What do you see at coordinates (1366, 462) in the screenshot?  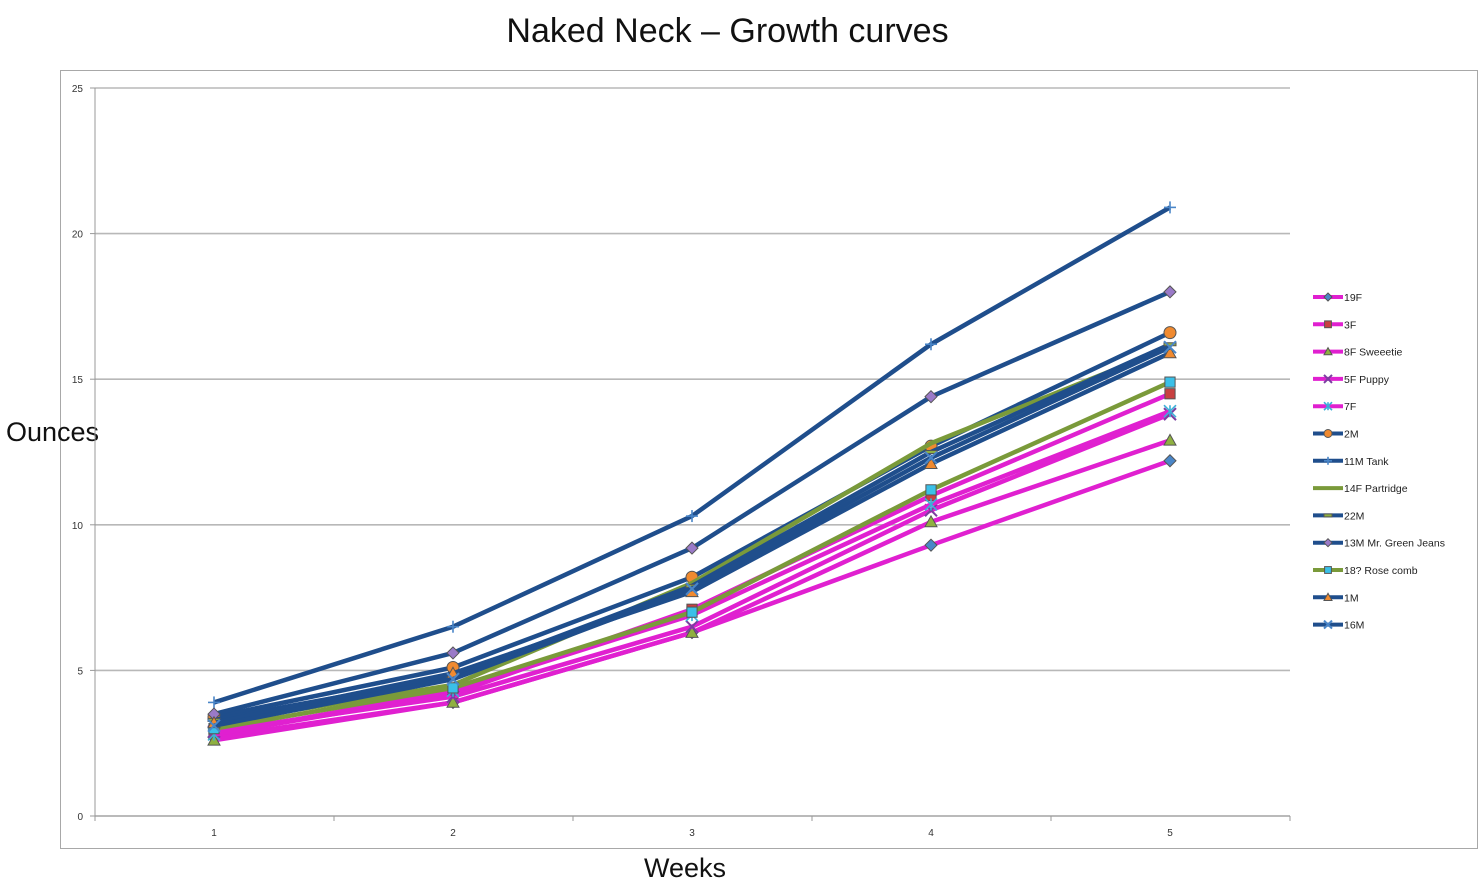 I see `legend-label: 11M Tank` at bounding box center [1366, 462].